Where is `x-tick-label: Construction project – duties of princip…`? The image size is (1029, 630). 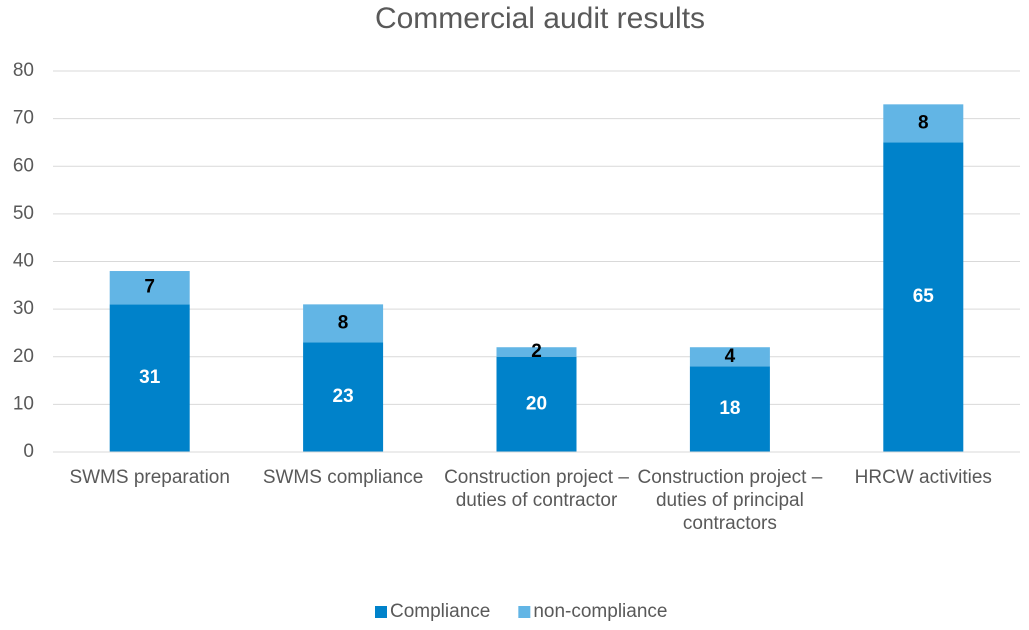 x-tick-label: Construction project – duties of princip… is located at coordinates (730, 500).